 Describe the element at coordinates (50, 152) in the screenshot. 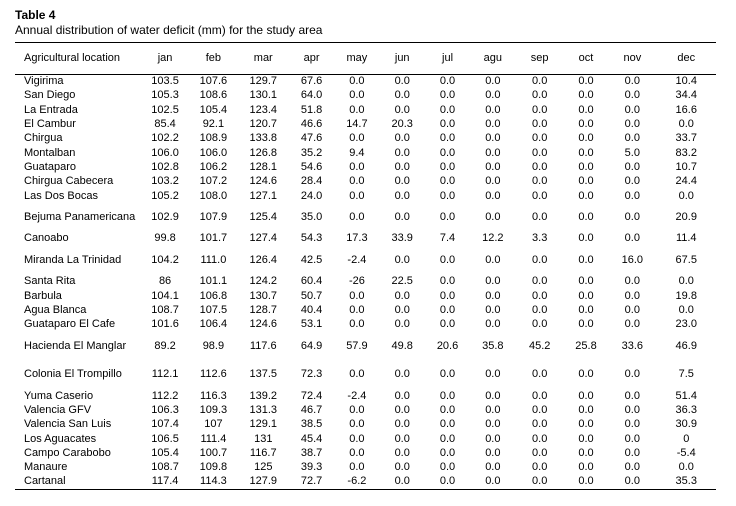

I see `location-cell: Montalban` at that location.